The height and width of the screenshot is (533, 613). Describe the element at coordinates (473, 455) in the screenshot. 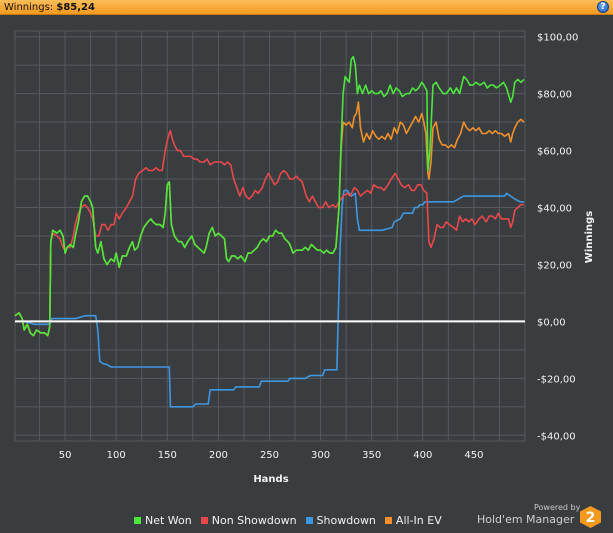

I see `x-tick-label: 450` at that location.